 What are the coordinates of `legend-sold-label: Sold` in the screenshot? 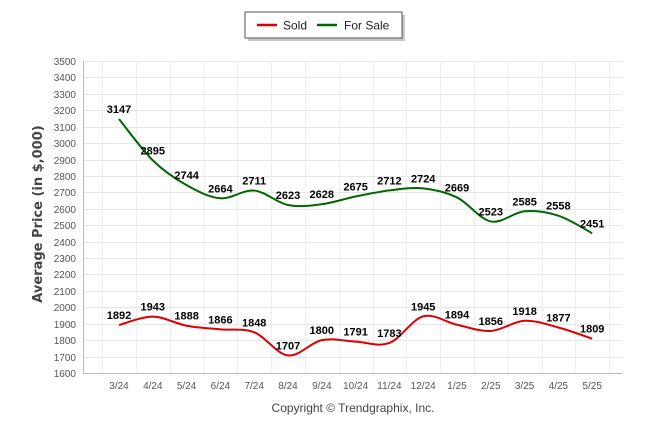 It's located at (295, 26).